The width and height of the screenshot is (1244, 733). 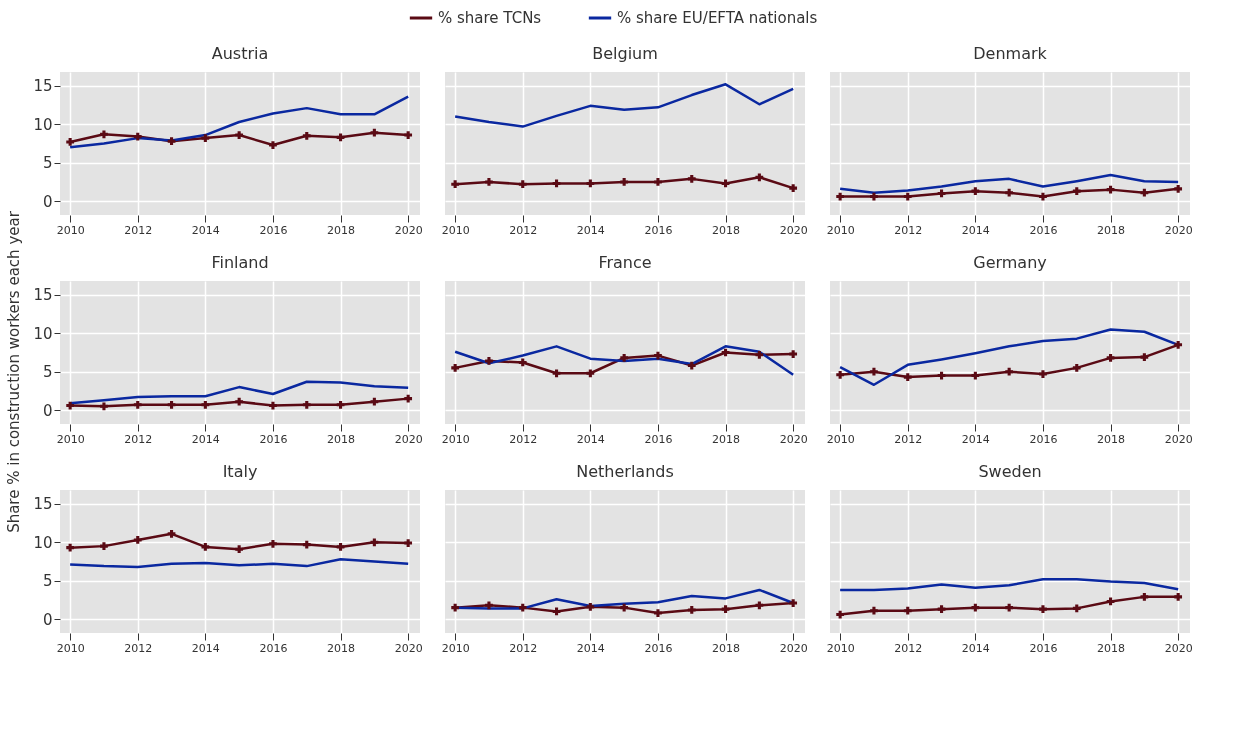 What do you see at coordinates (625, 471) in the screenshot?
I see `chart-title: Netherlands` at bounding box center [625, 471].